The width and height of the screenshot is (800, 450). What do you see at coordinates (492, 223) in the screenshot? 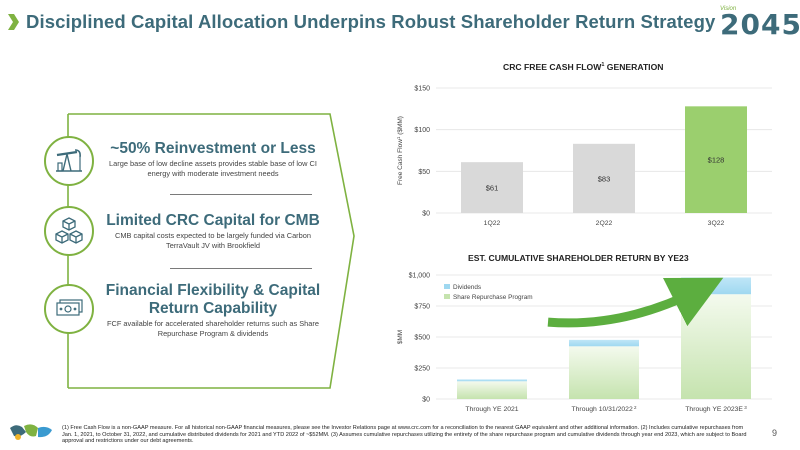
I see `x-tick-label: 1Q22` at bounding box center [492, 223].